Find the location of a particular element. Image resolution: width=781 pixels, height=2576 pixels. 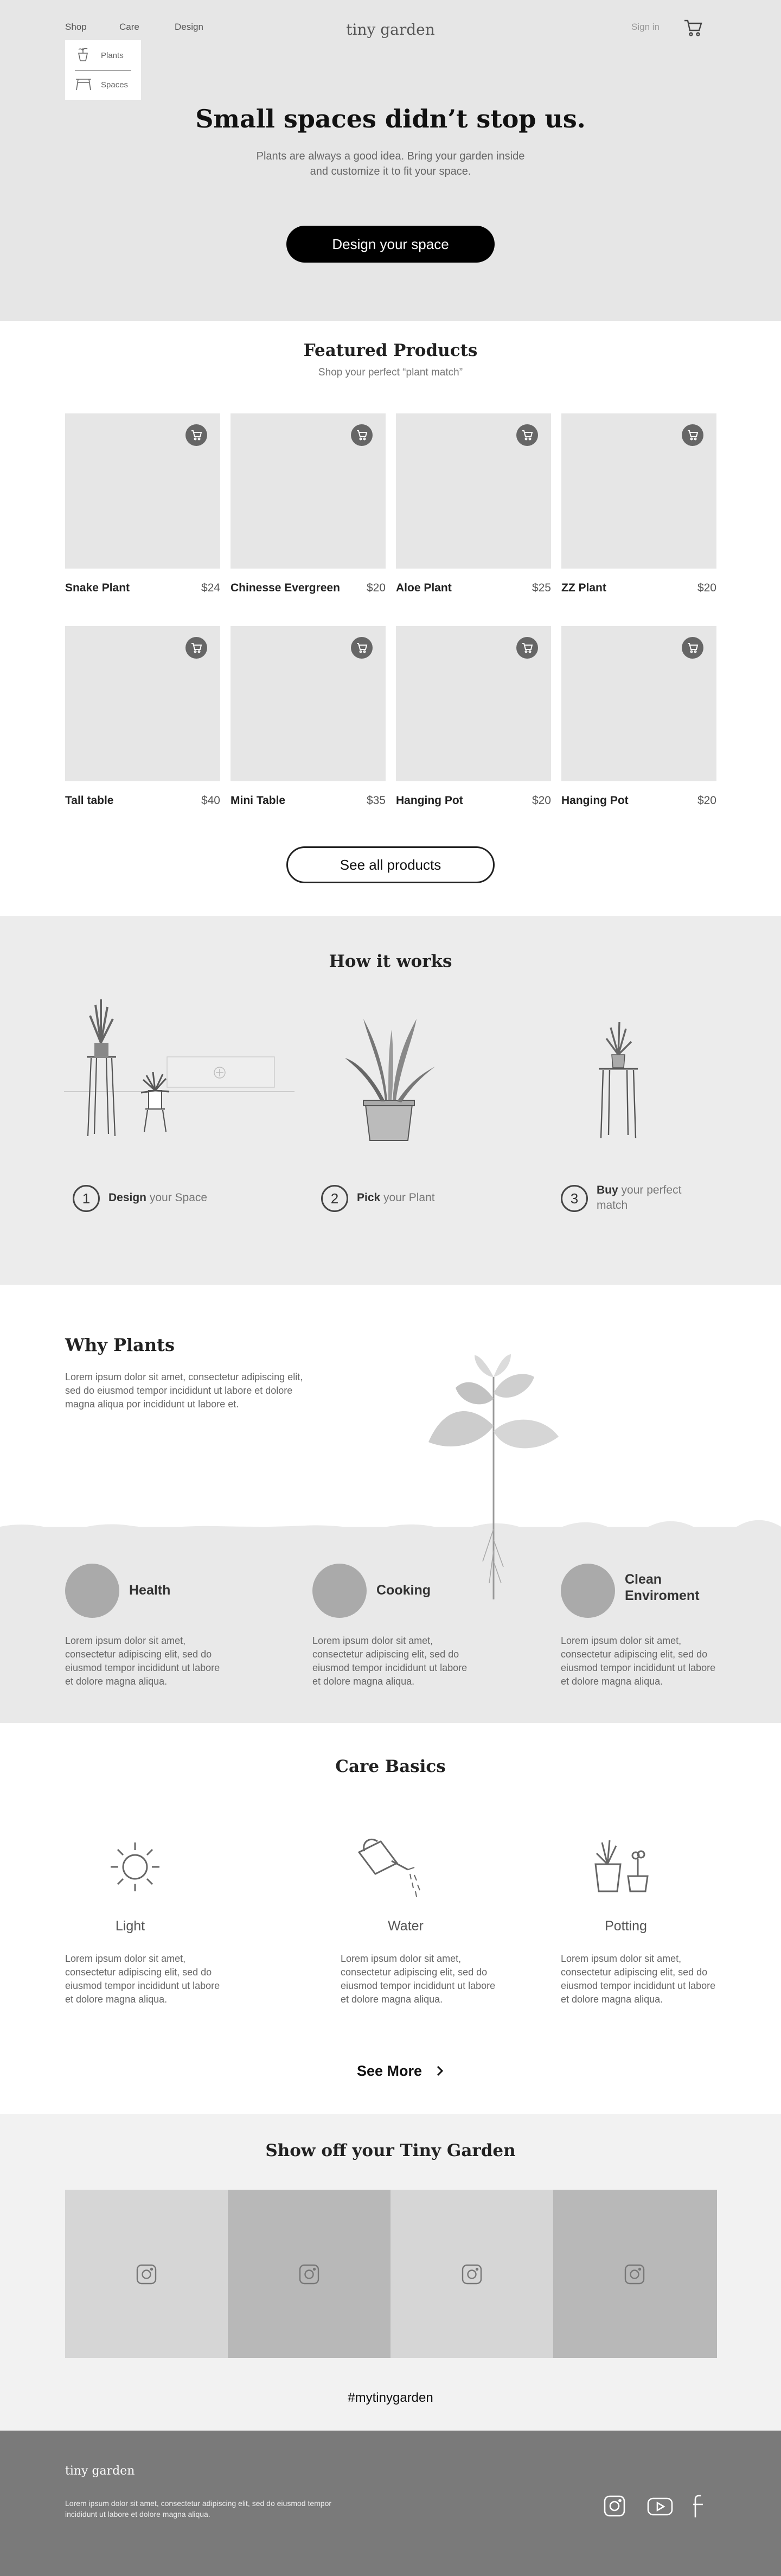

show-off-section: Show off your Tiny Garden #mytinygarden is located at coordinates (390, 2272).